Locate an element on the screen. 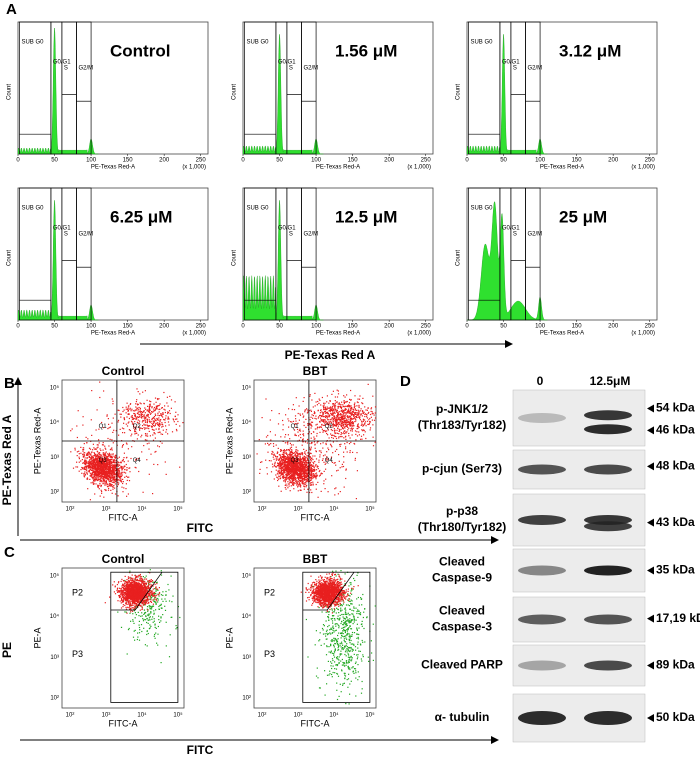 The width and height of the screenshot is (700, 758). y-tick-label: 10⁵ is located at coordinates (247, 388).